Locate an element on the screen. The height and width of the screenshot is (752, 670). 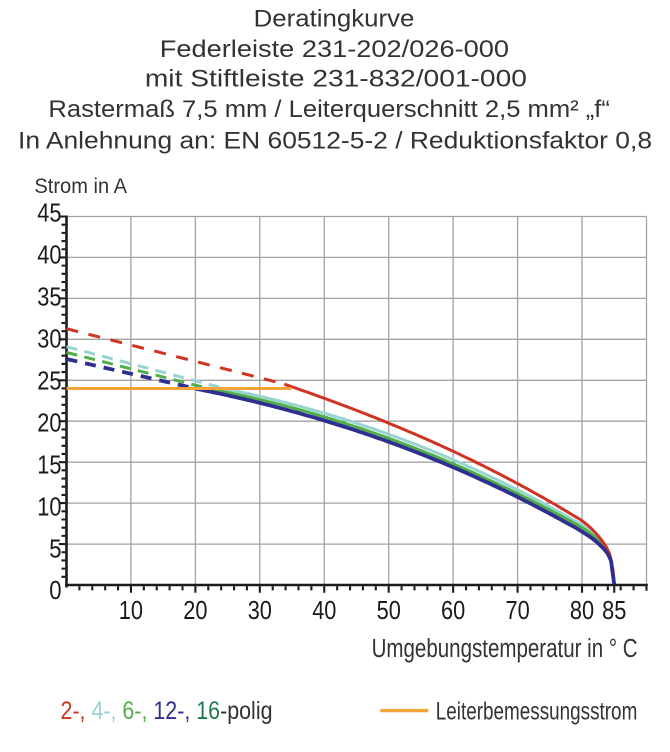
svg-text: 0 is located at coordinates (55, 590).